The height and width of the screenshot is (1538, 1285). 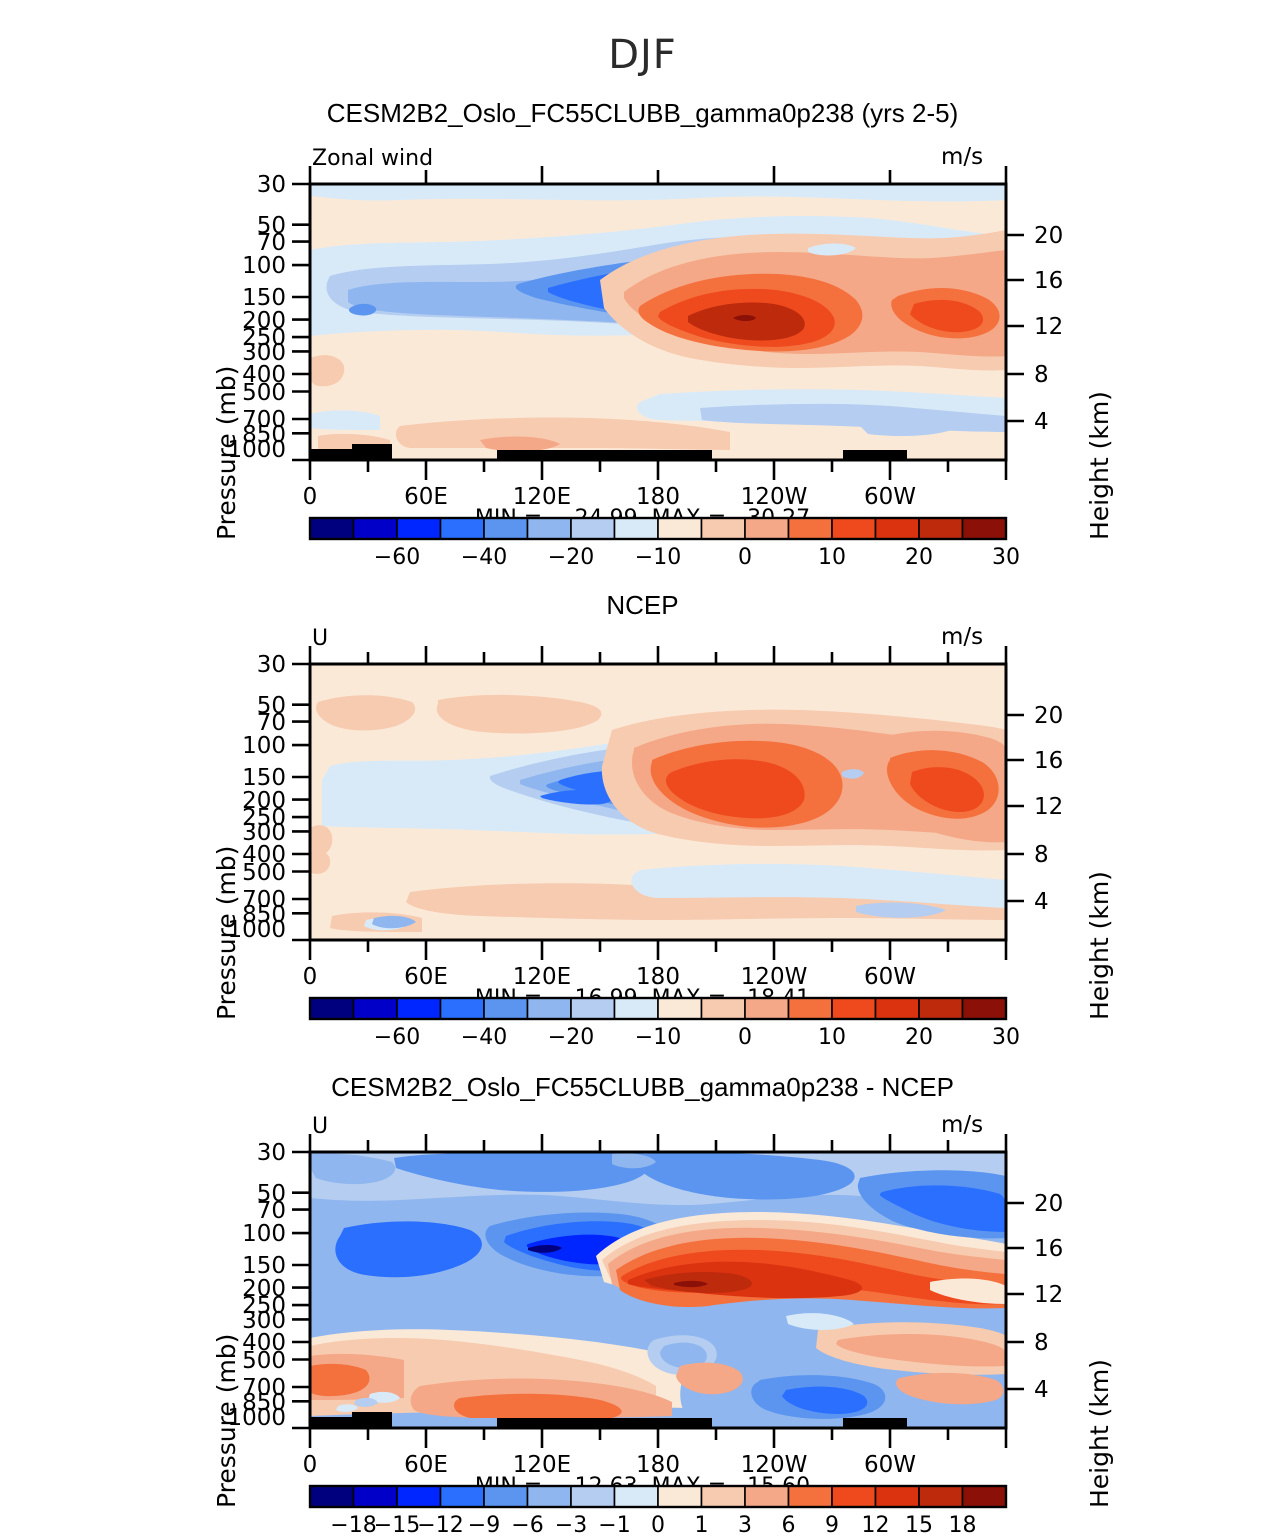 What do you see at coordinates (264, 1234) in the screenshot?
I see `pressure-tick-100-diff: 100` at bounding box center [264, 1234].